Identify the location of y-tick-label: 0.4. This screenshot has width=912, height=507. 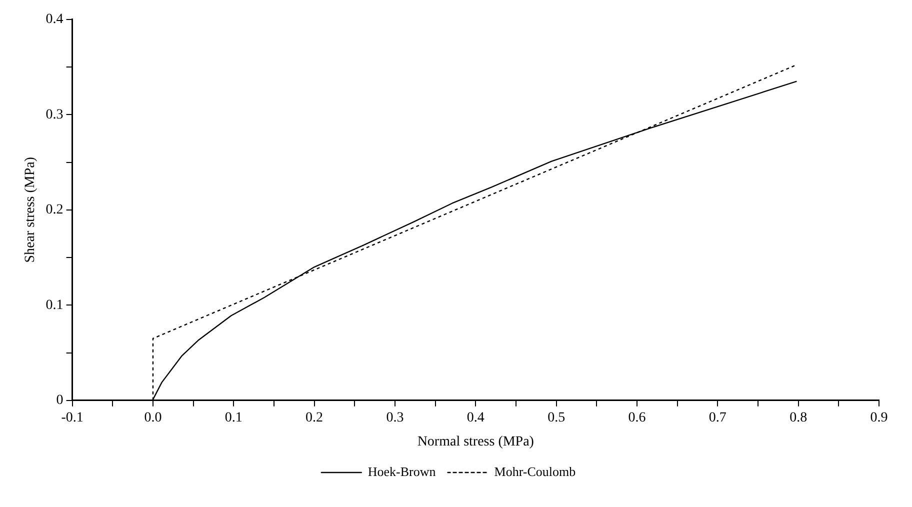
(55, 20).